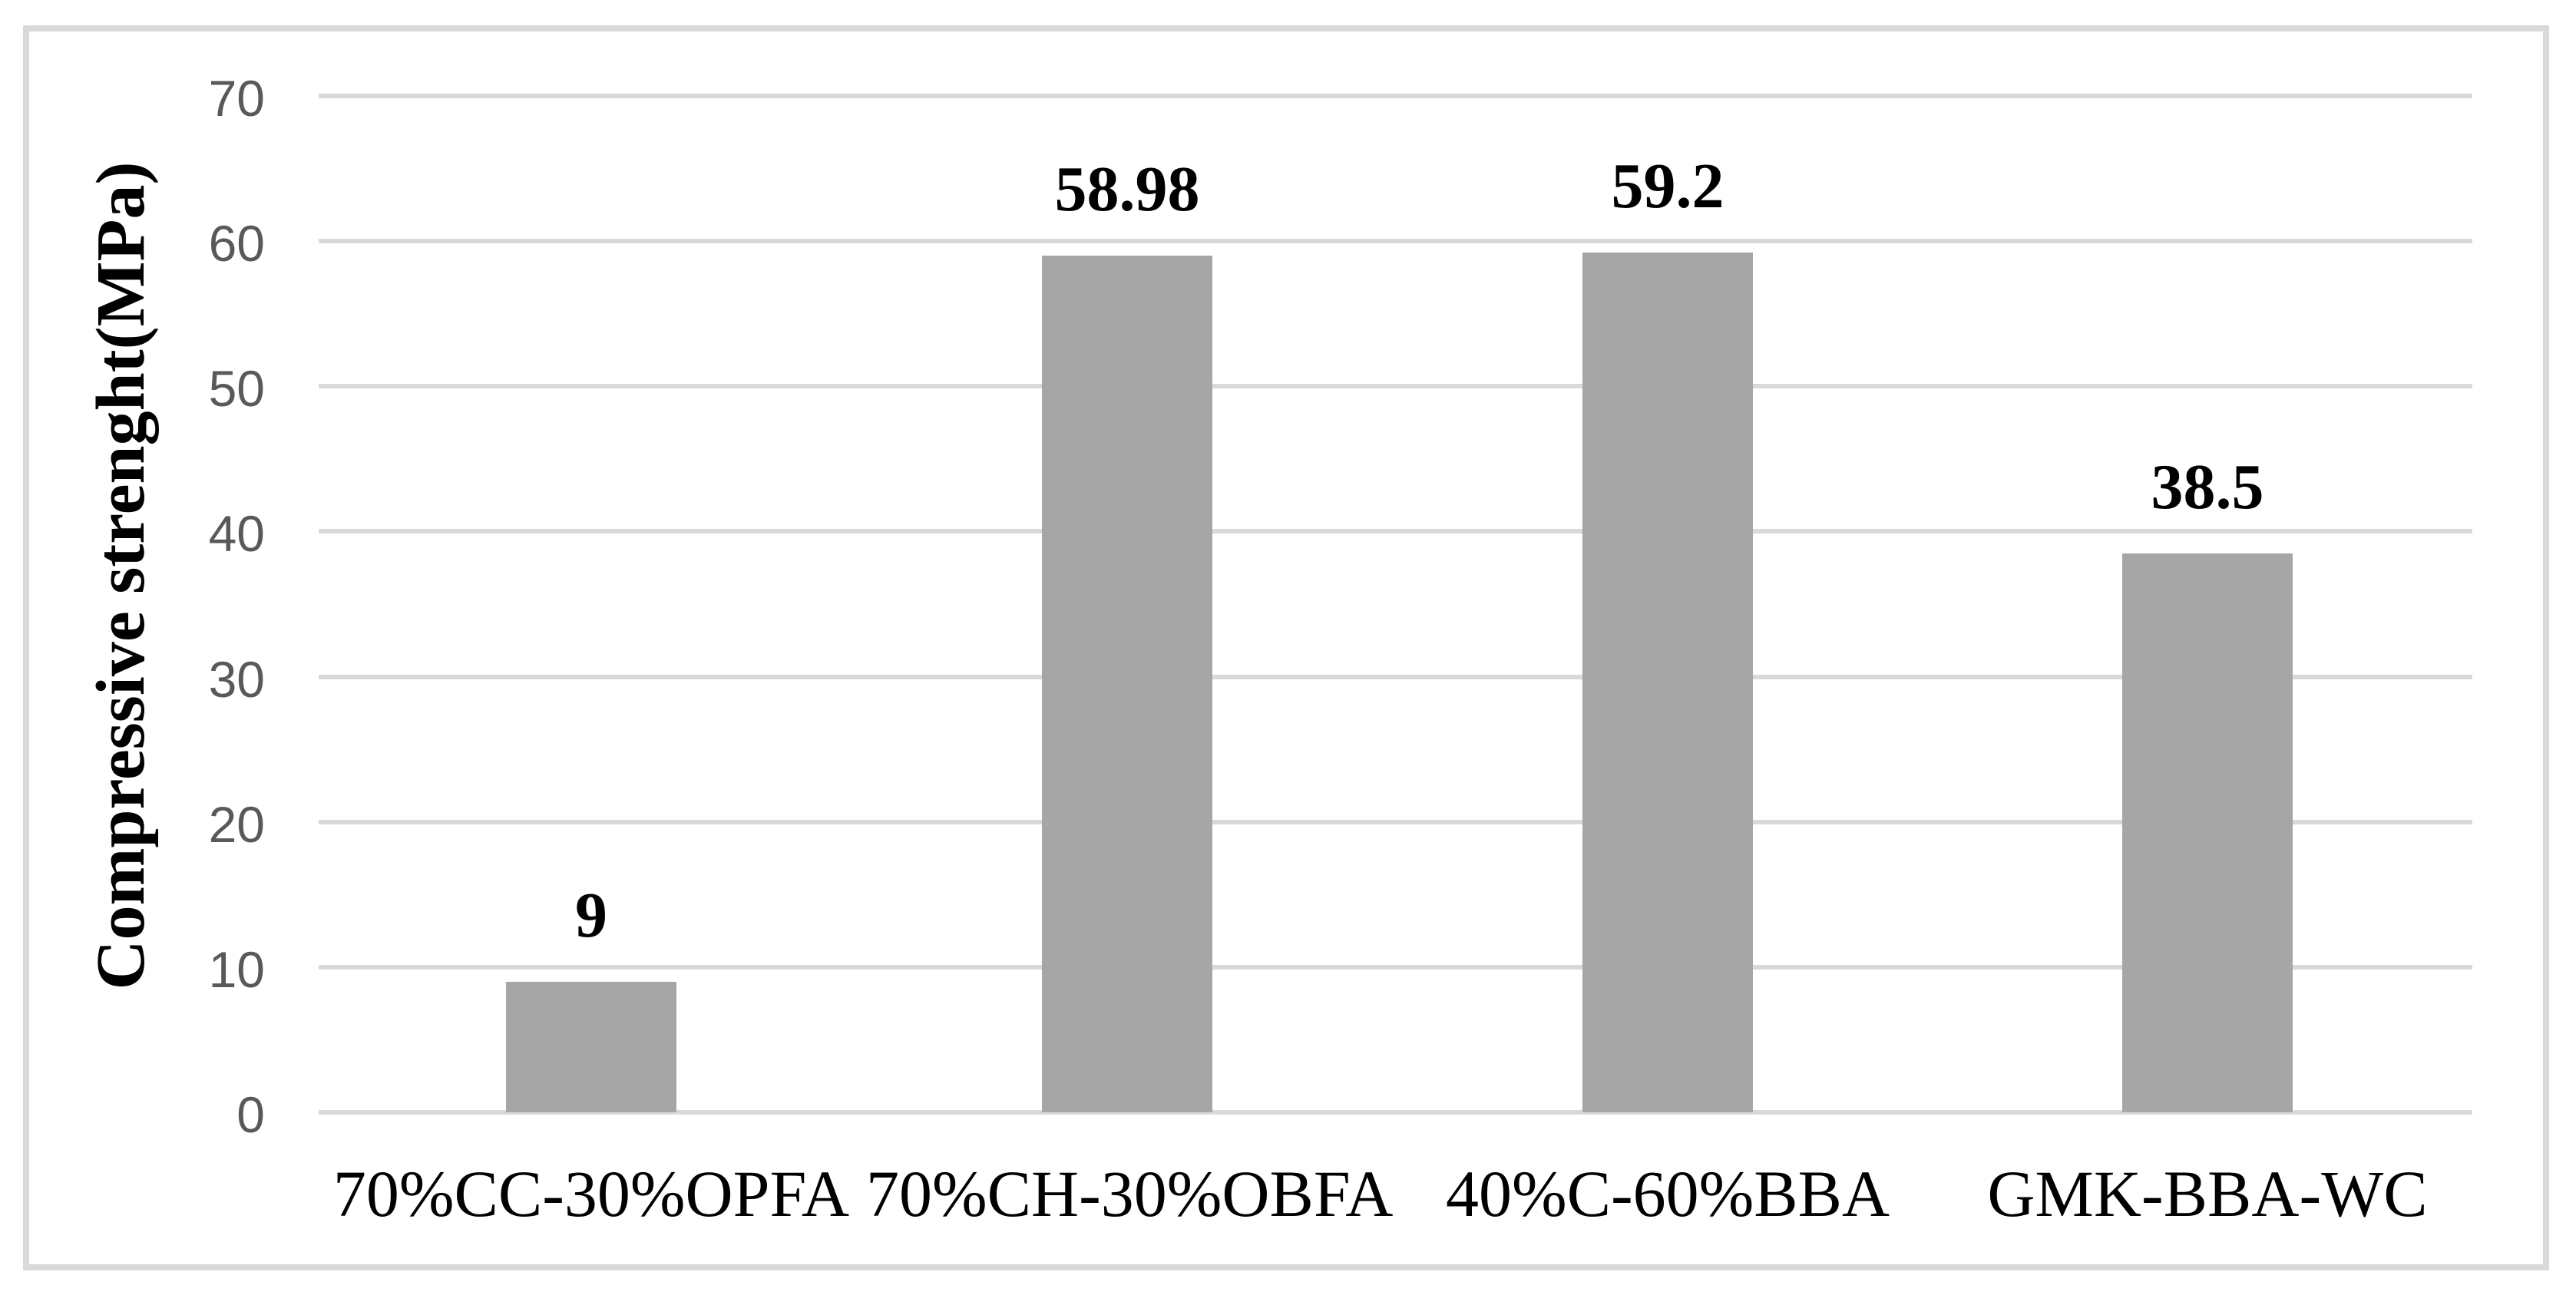  Describe the element at coordinates (591, 1046) in the screenshot. I see `bar-70%CC-30%OPFA` at that location.